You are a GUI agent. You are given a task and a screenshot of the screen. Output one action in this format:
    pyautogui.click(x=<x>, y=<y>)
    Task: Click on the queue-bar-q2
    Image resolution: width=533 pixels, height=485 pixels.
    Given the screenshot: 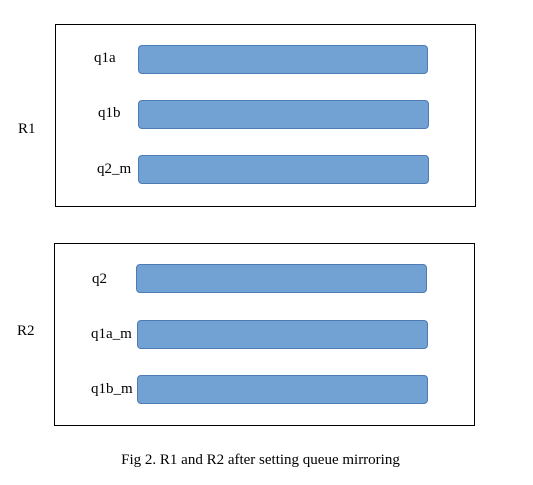 What is the action you would take?
    pyautogui.click(x=281, y=278)
    